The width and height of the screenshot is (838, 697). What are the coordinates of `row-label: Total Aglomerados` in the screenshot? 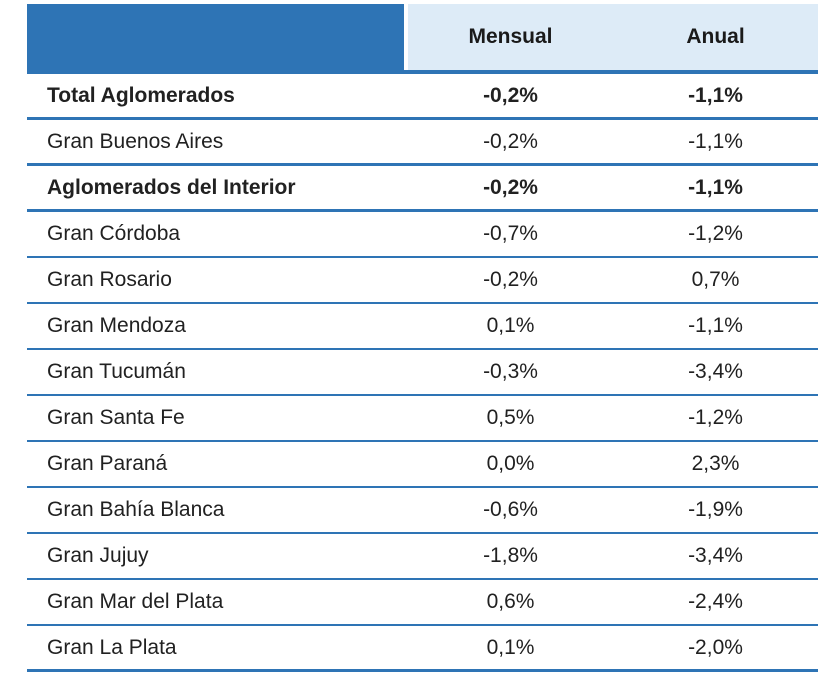 It's located at (141, 95).